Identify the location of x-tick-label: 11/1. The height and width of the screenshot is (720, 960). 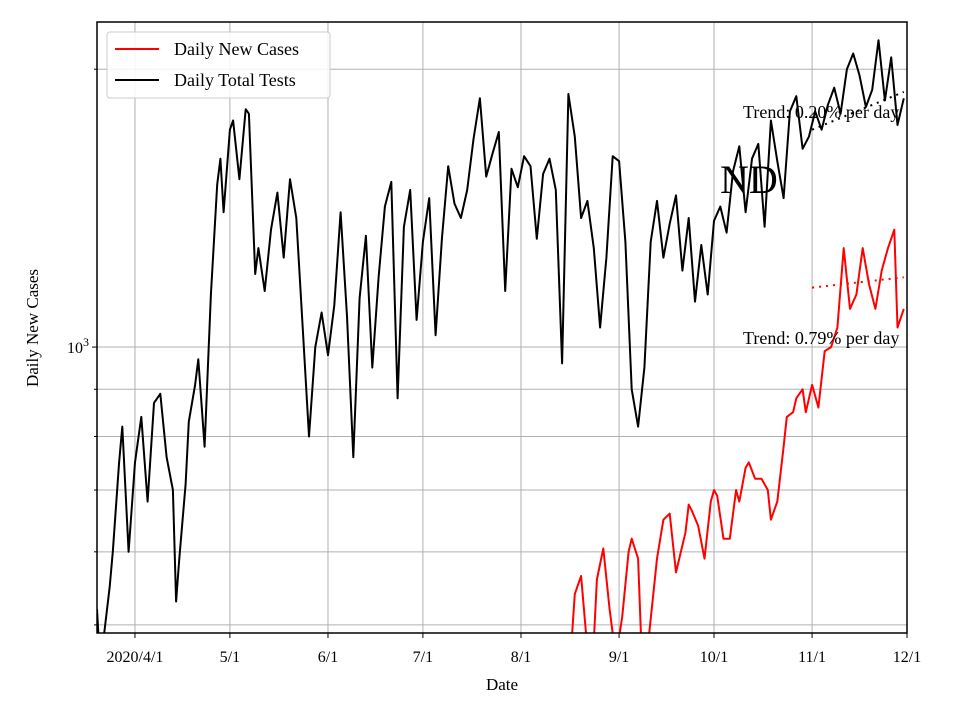
(812, 657).